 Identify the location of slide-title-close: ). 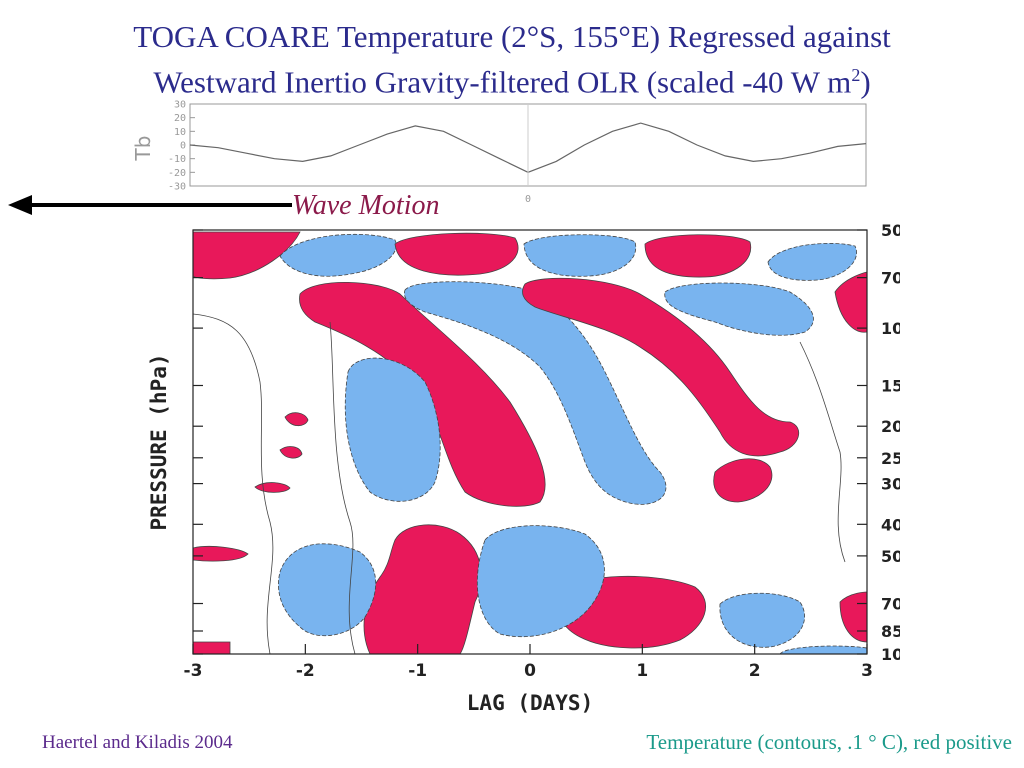
(865, 82).